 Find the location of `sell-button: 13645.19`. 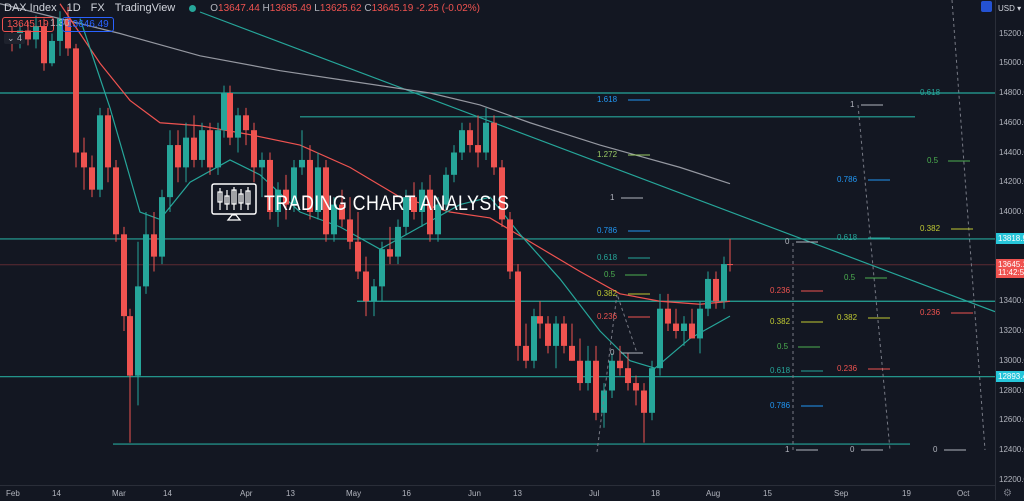

sell-button: 13645.19 is located at coordinates (28, 24).